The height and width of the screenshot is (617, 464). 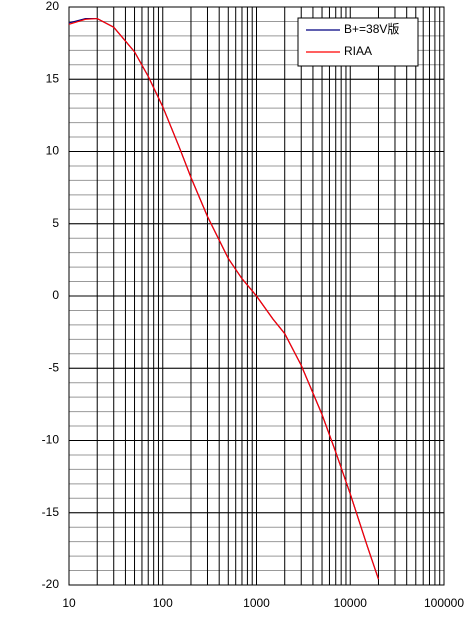 What do you see at coordinates (51, 440) in the screenshot?
I see `y-tick-label: -10` at bounding box center [51, 440].